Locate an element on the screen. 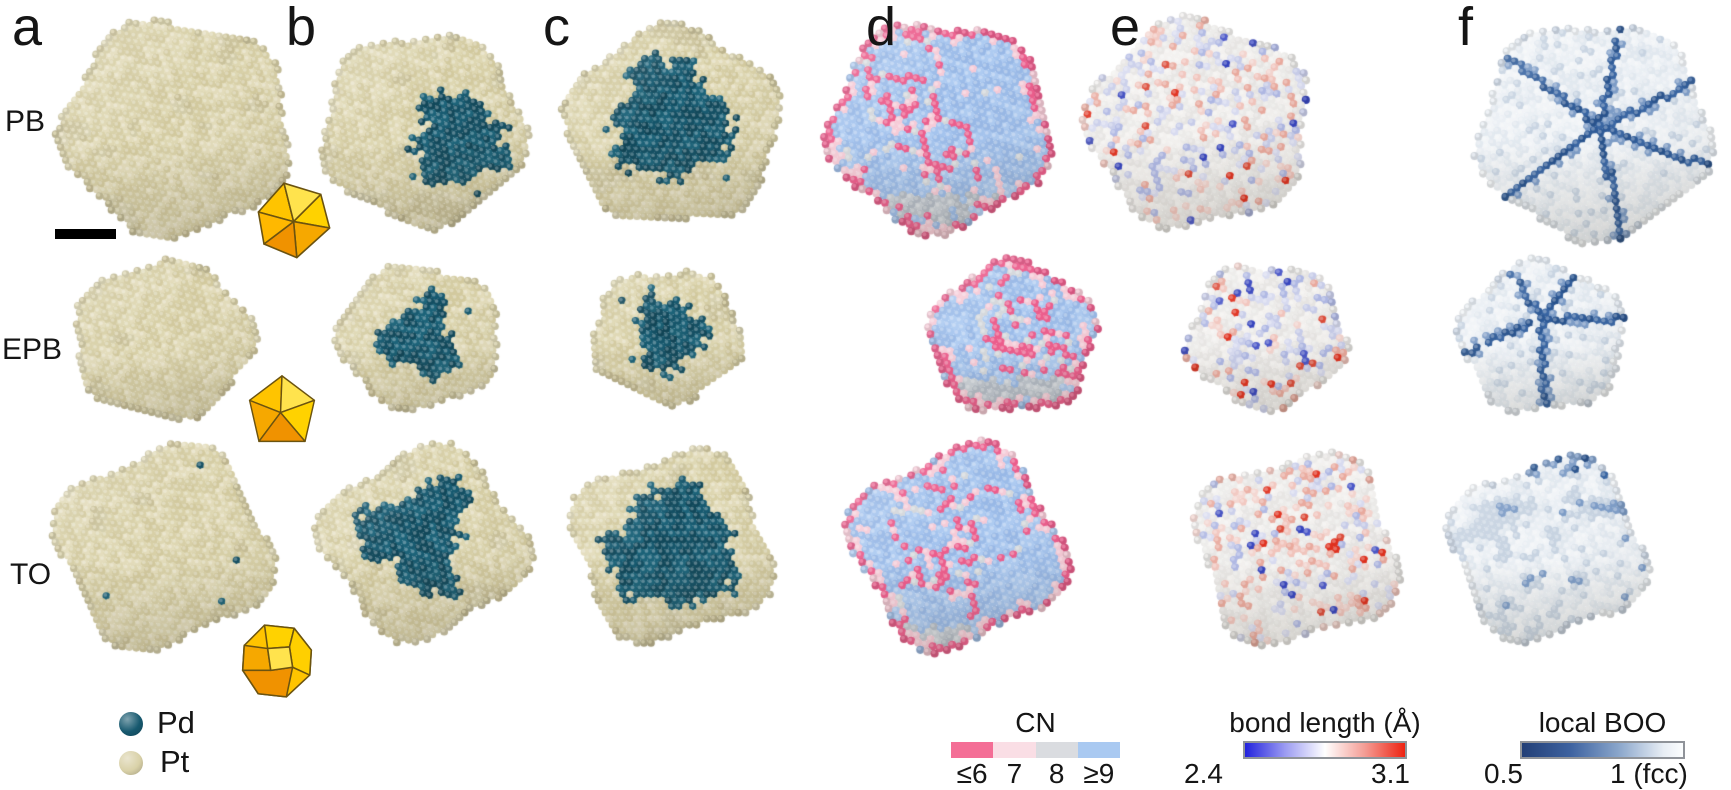 This screenshot has height=790, width=1731. colorbar-title-boo: local BOO is located at coordinates (1602, 722).